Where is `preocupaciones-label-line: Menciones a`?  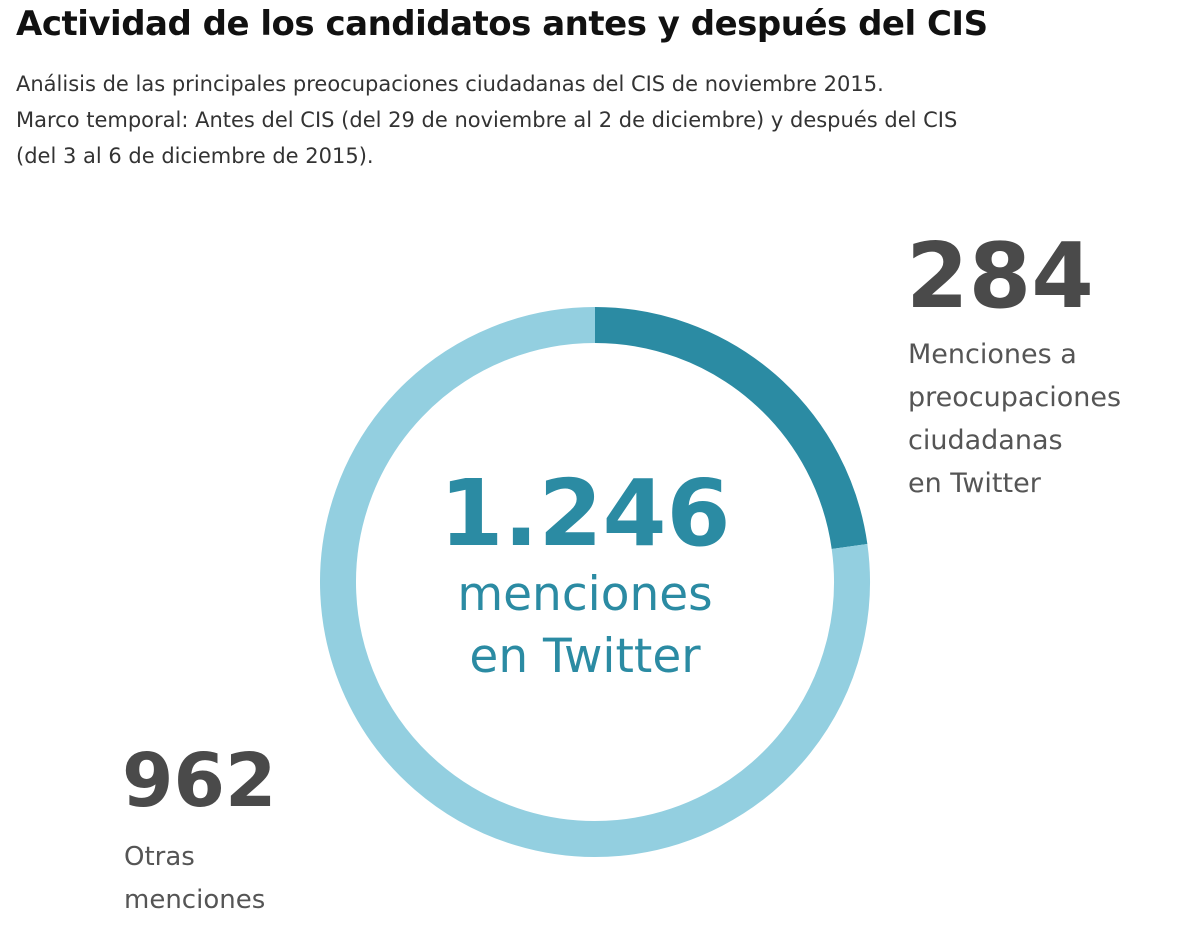 preocupaciones-label-line: Menciones a is located at coordinates (992, 354).